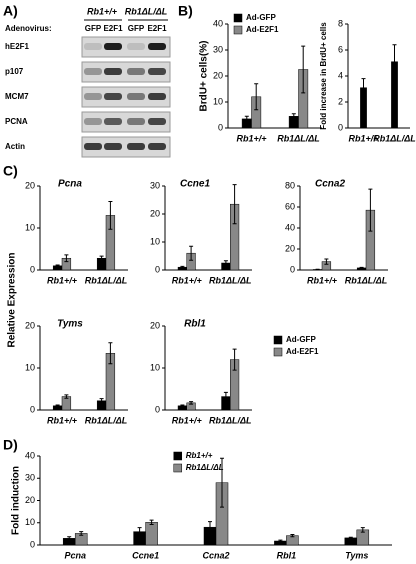  I want to click on panel-label: A), so click(10, 11).